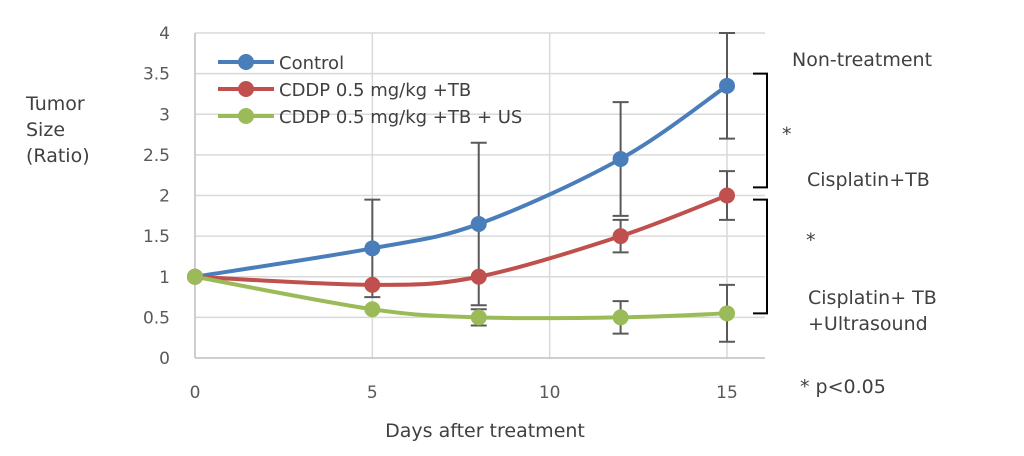 Image resolution: width=1024 pixels, height=456 pixels. I want to click on legend-label: Control, so click(311, 63).